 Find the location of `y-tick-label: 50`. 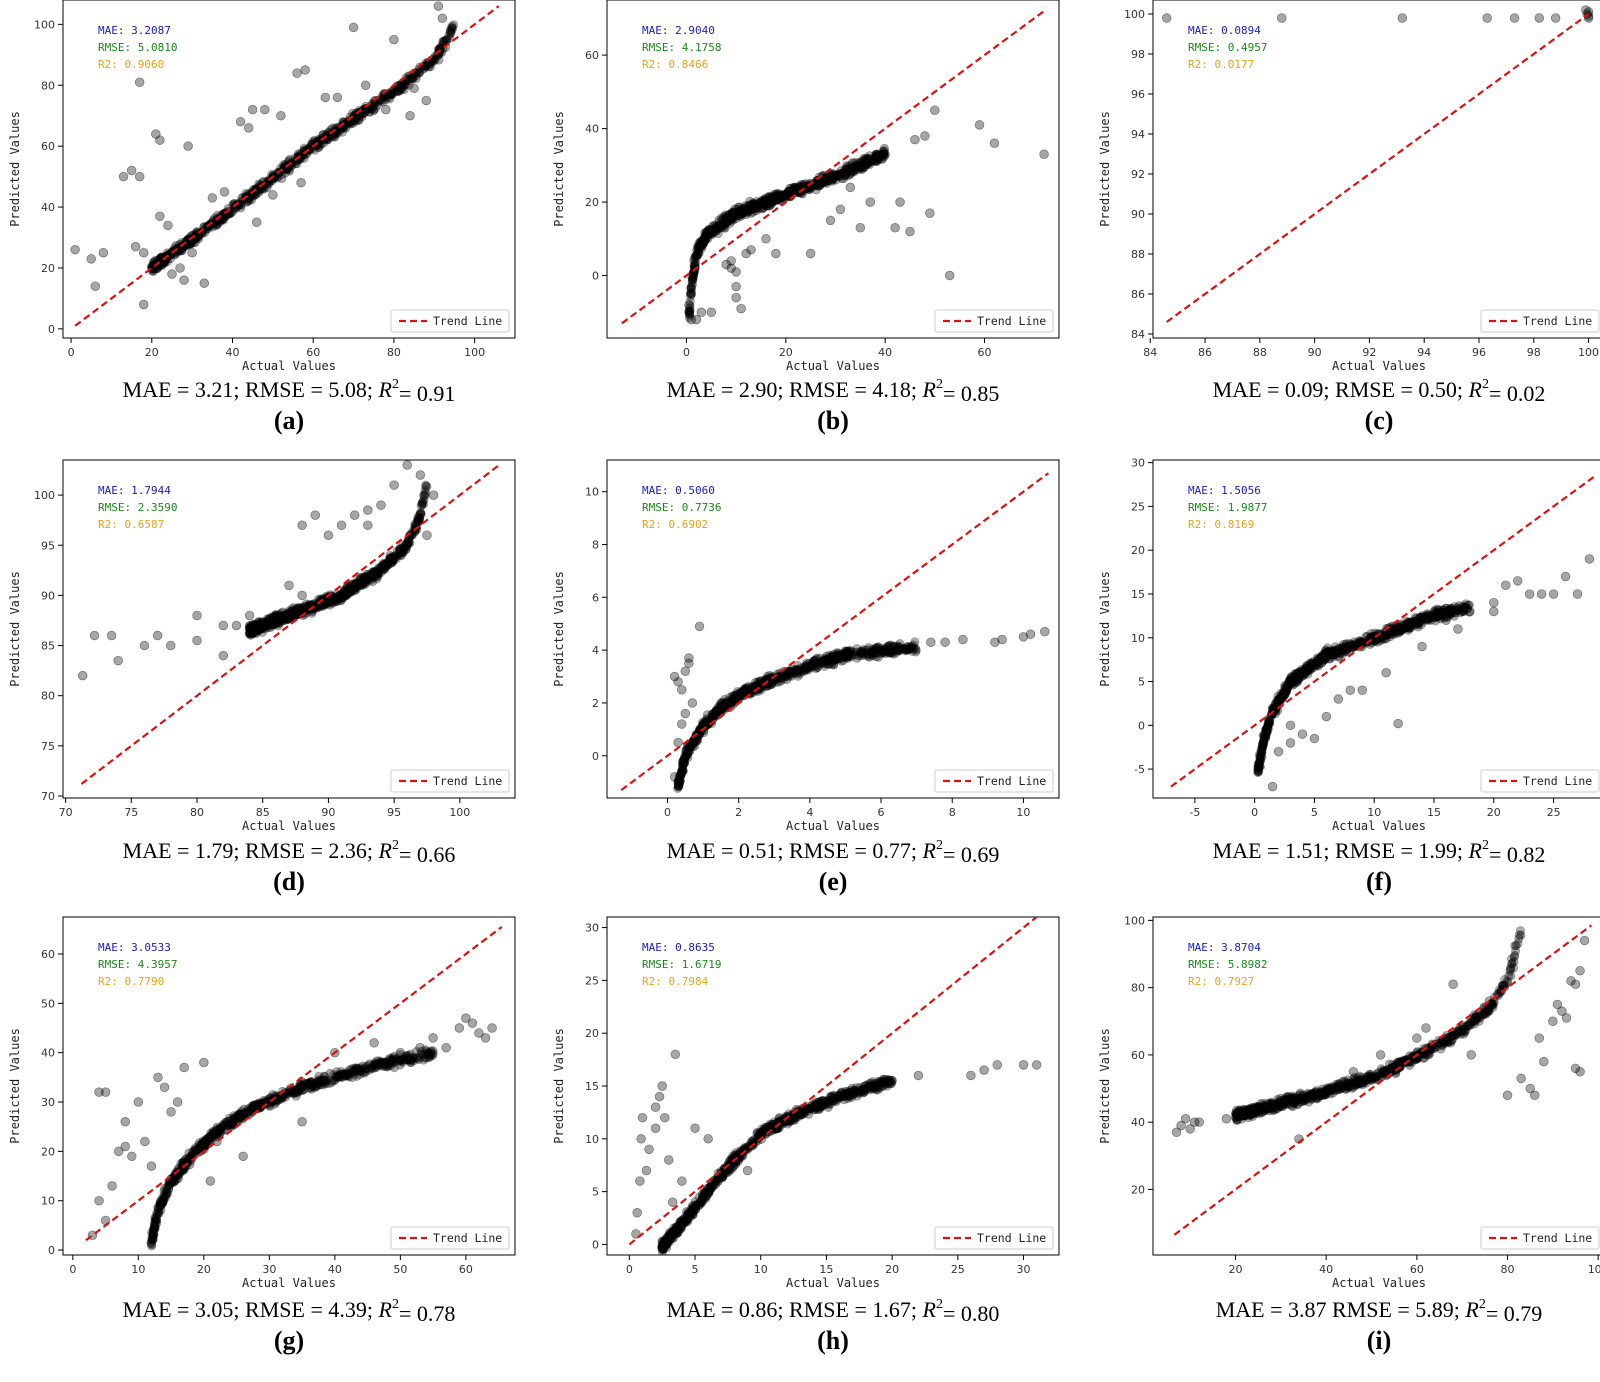

y-tick-label: 50 is located at coordinates (48, 1003).